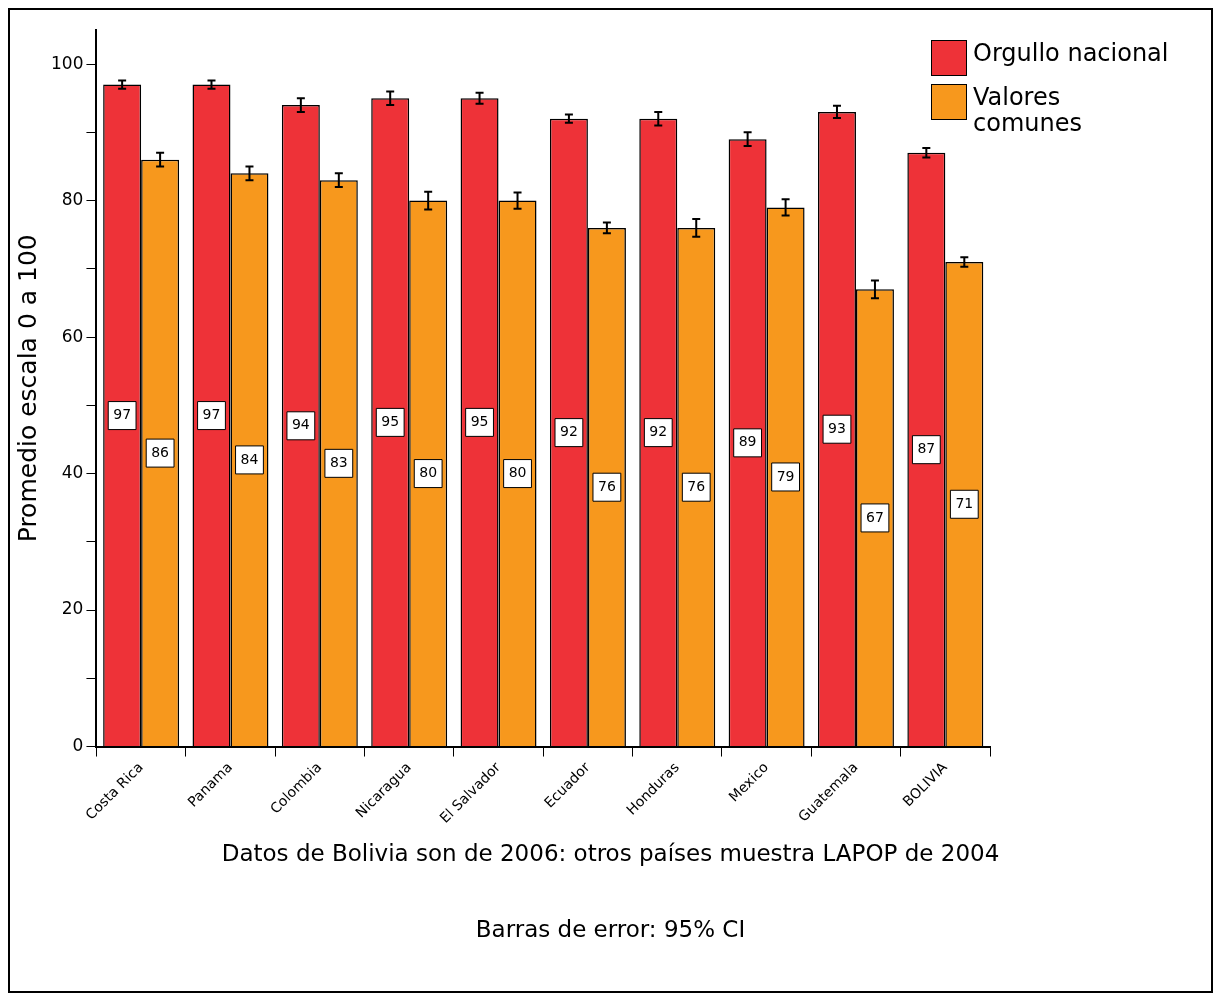 The height and width of the screenshot is (1003, 1225). I want to click on data-label: 94, so click(300, 424).